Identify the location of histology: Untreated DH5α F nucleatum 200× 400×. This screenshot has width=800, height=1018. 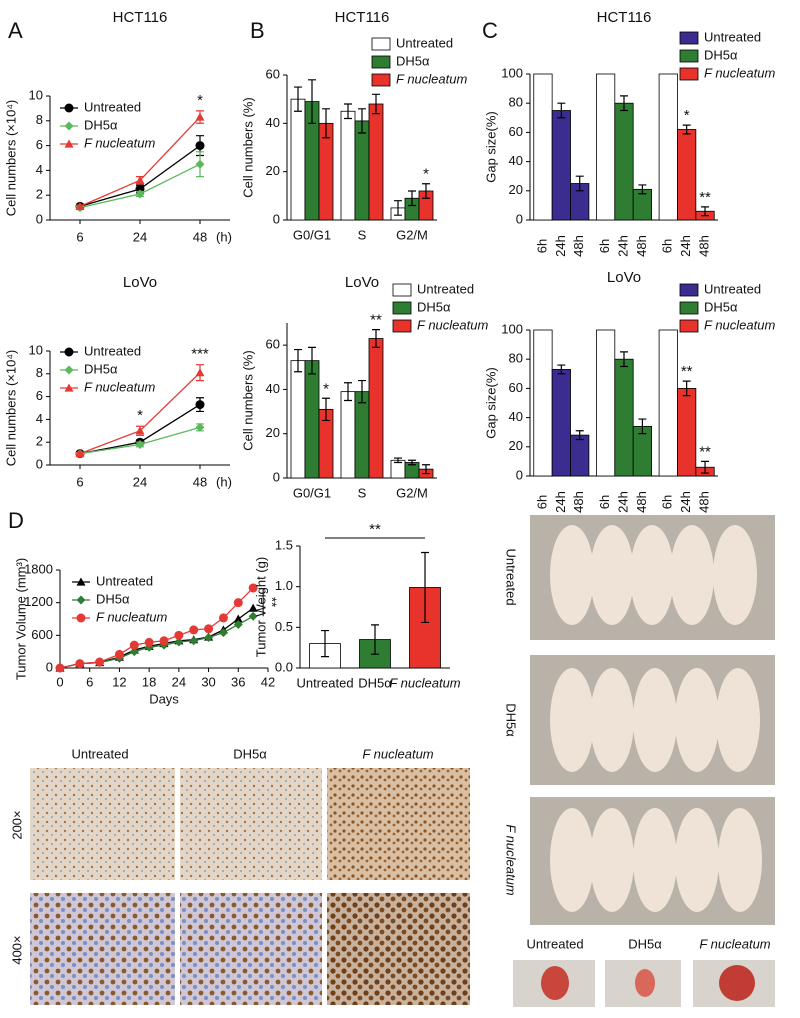
(239, 875).